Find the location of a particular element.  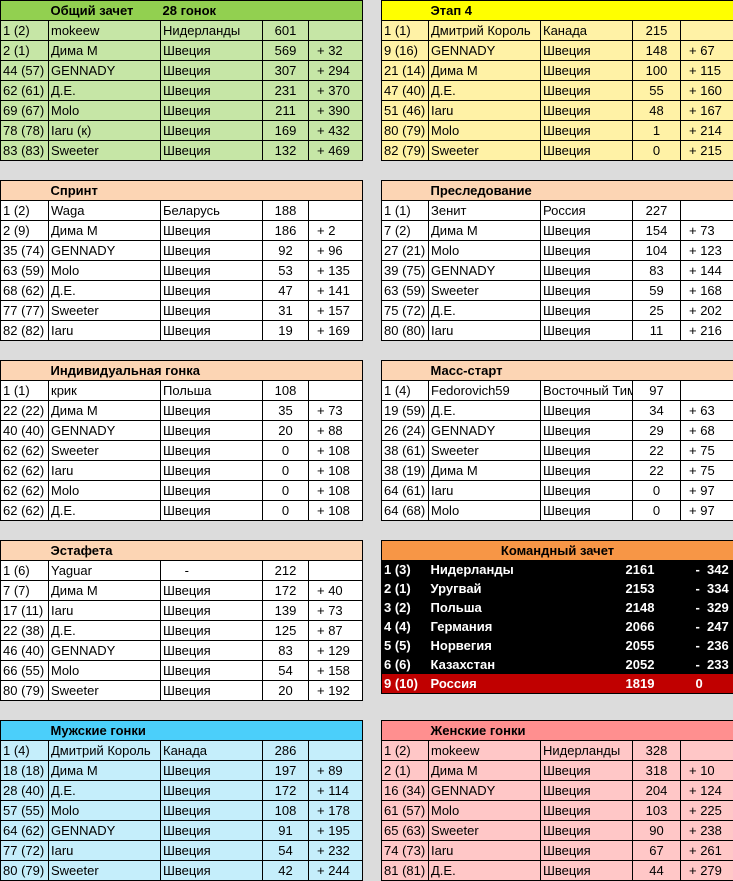

points-cell: 2052 is located at coordinates (640, 664).